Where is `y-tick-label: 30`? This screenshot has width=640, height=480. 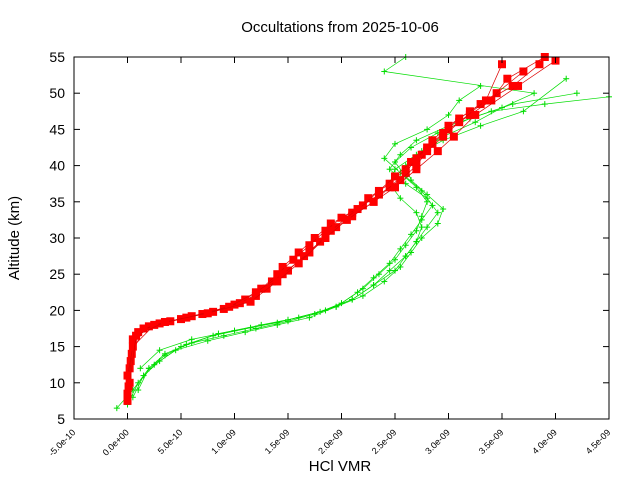 y-tick-label: 30 is located at coordinates (57, 238).